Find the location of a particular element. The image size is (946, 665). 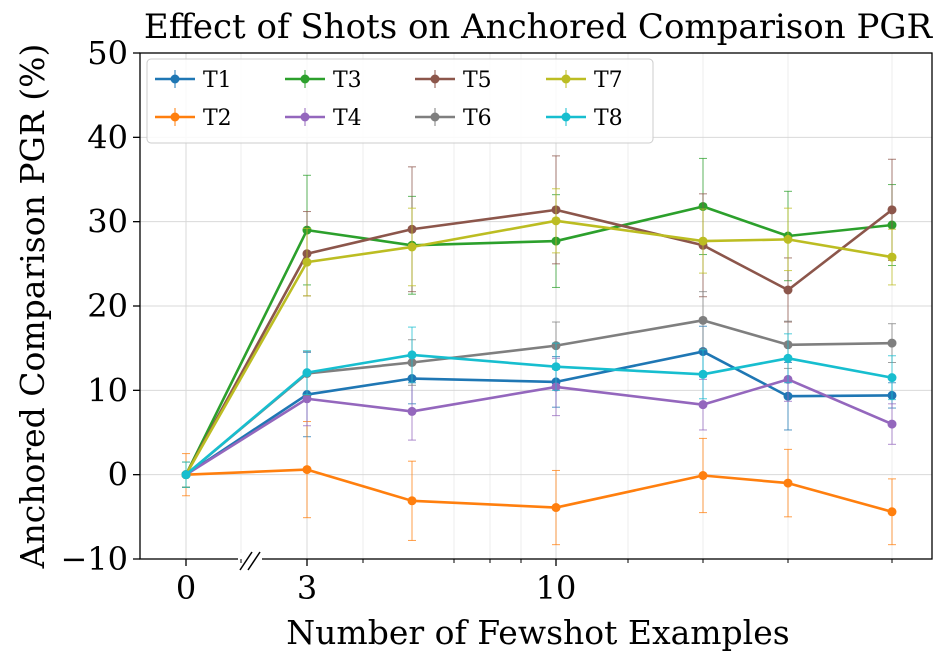

legend-label: T5 is located at coordinates (477, 80).